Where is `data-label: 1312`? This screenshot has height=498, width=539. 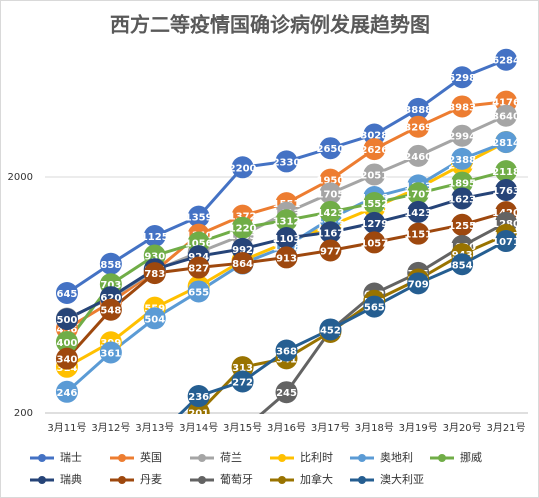 data-label: 1312 is located at coordinates (287, 221).